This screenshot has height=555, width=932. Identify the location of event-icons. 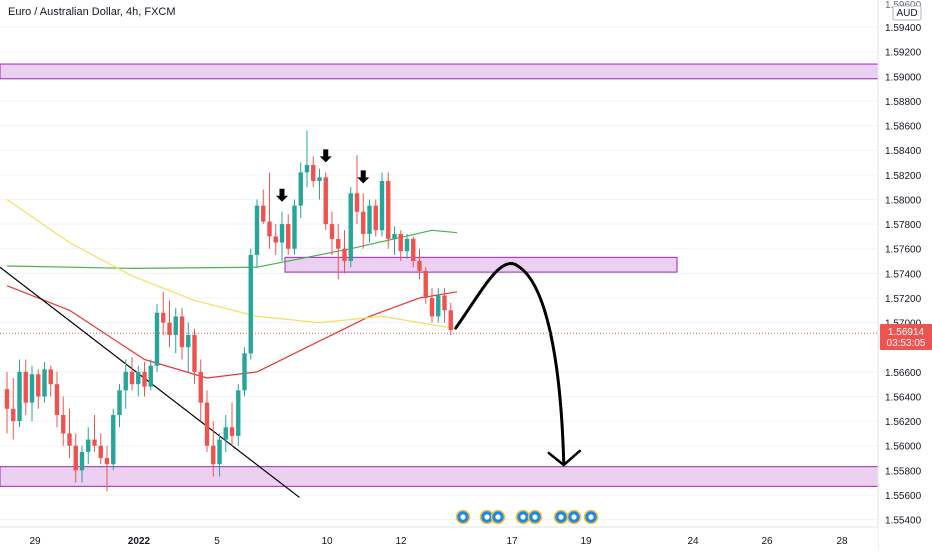
(527, 517).